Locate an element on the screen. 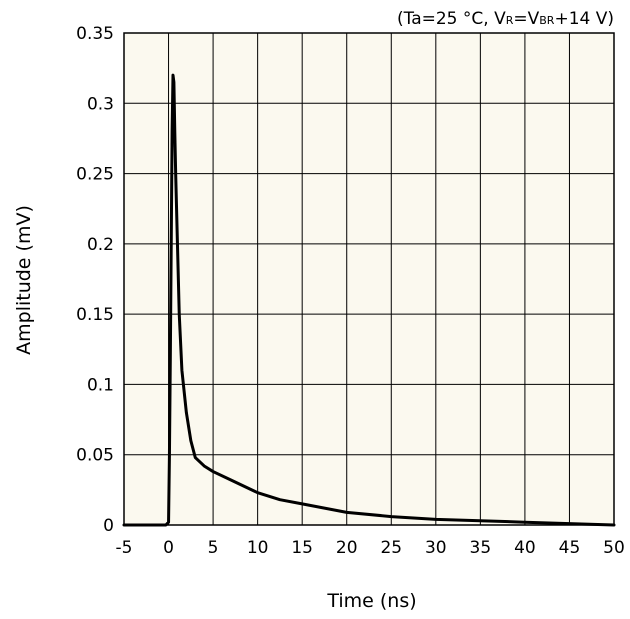  x-tick-label: 50 is located at coordinates (614, 548).